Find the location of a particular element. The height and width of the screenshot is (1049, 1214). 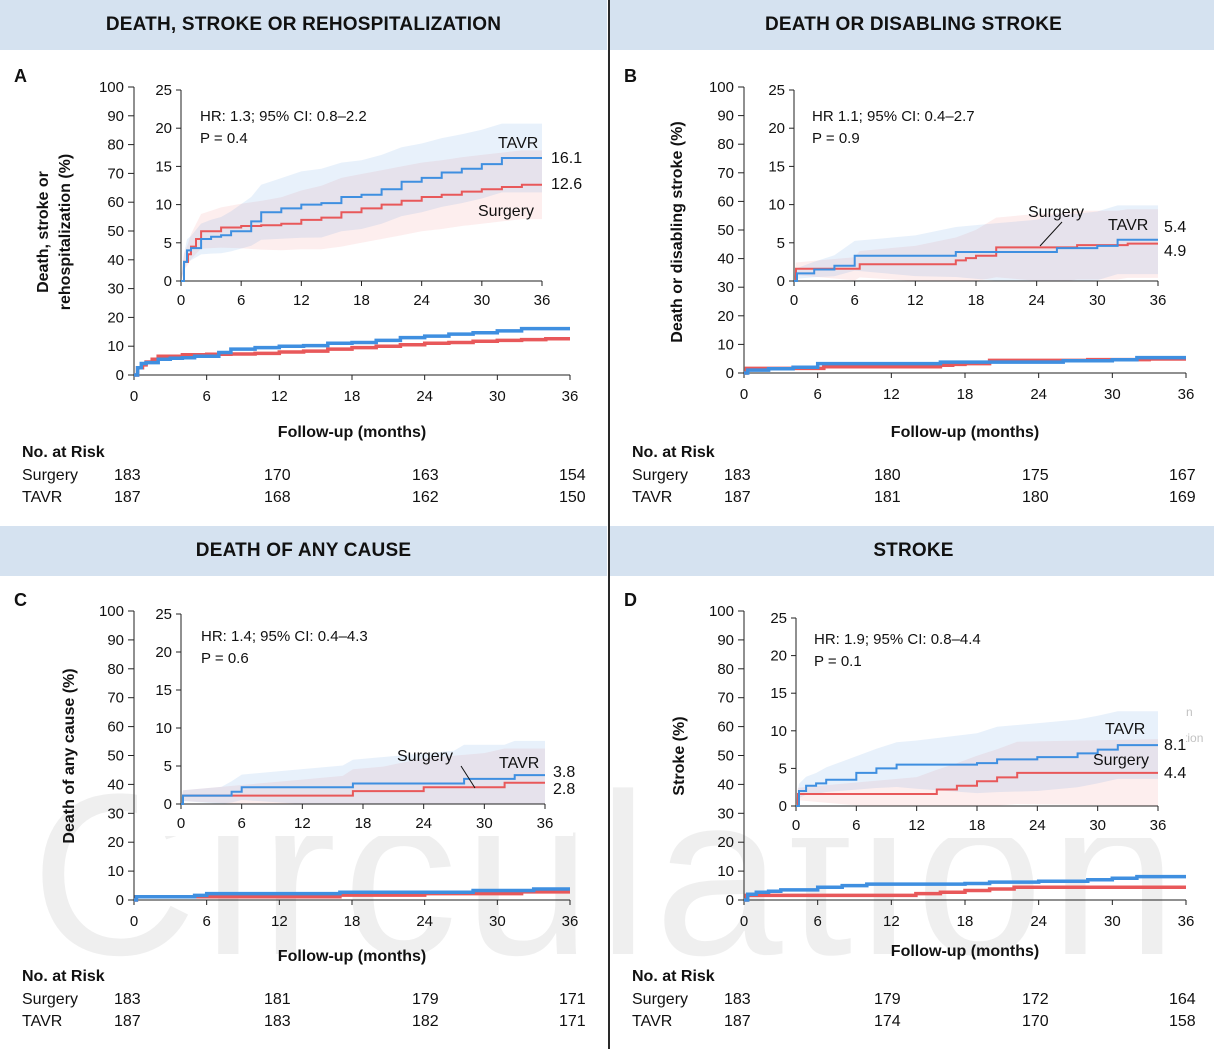

inset-ci-band-surgery is located at coordinates (976, 245).